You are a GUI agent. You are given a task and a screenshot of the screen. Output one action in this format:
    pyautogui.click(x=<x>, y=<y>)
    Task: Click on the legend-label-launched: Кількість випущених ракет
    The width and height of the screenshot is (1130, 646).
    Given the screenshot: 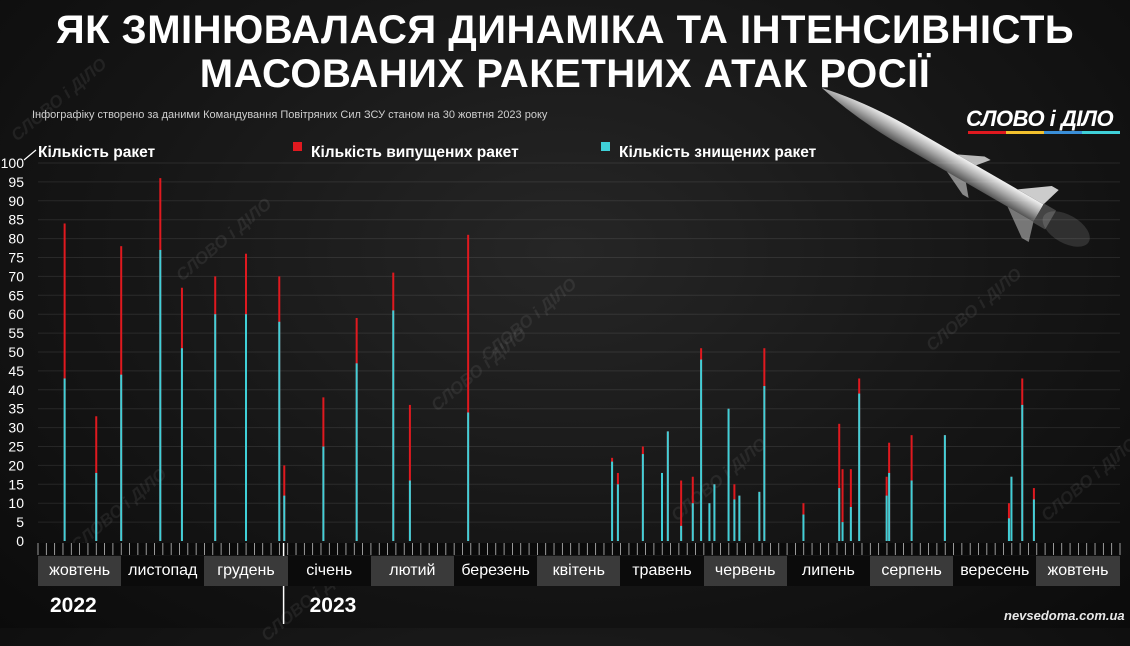 What is the action you would take?
    pyautogui.click(x=415, y=152)
    